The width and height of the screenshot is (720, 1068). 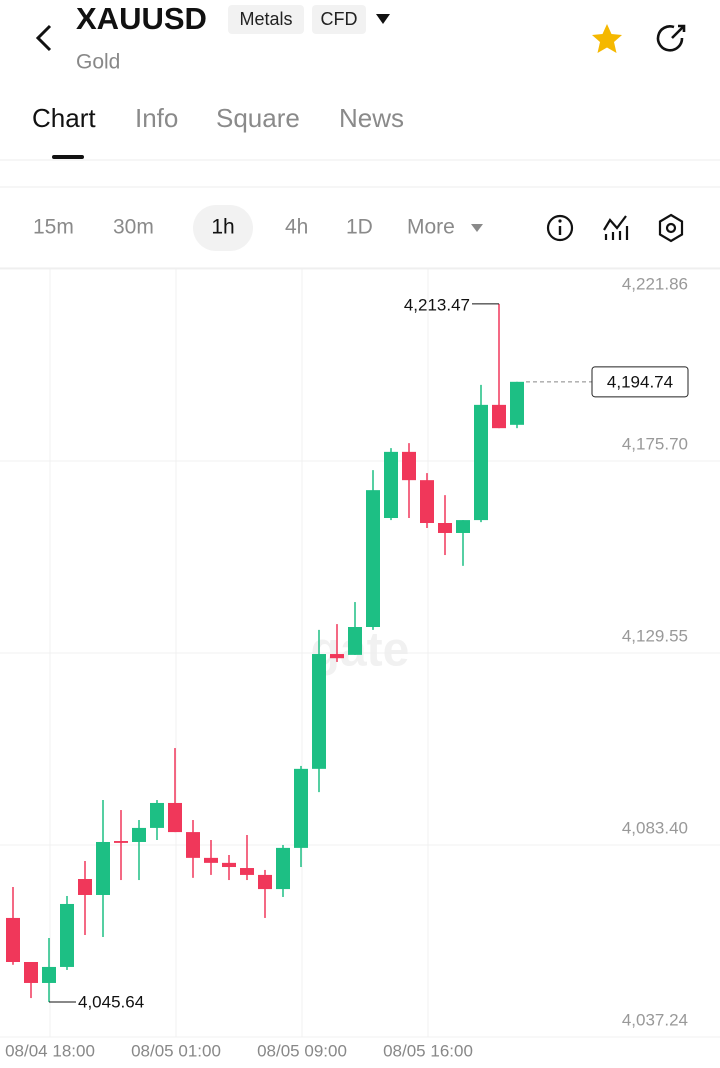 I want to click on interval-highlight, so click(x=223, y=228).